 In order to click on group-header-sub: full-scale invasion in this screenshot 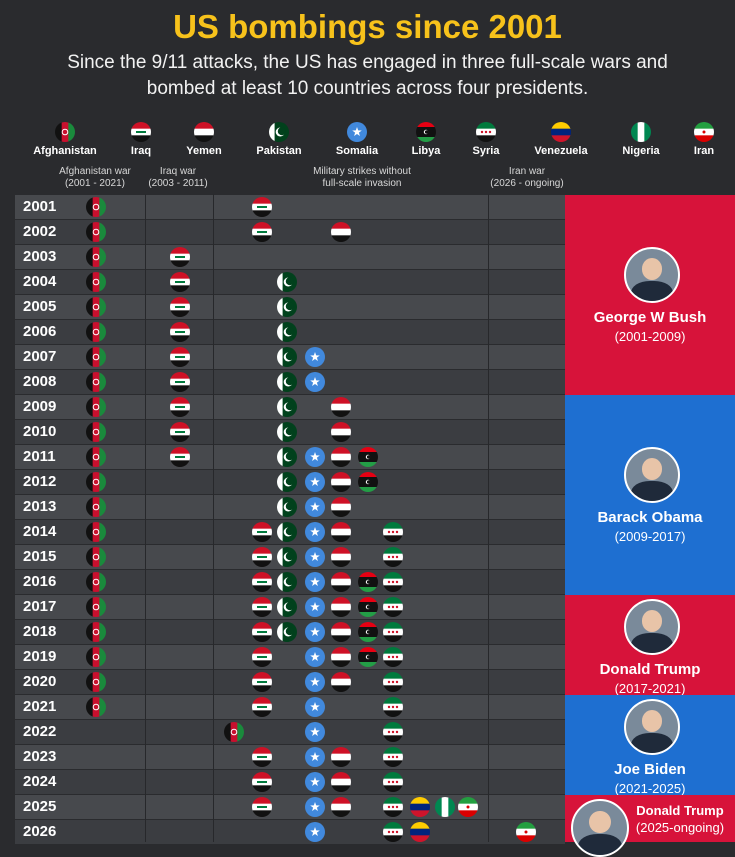, I will do `click(362, 183)`.